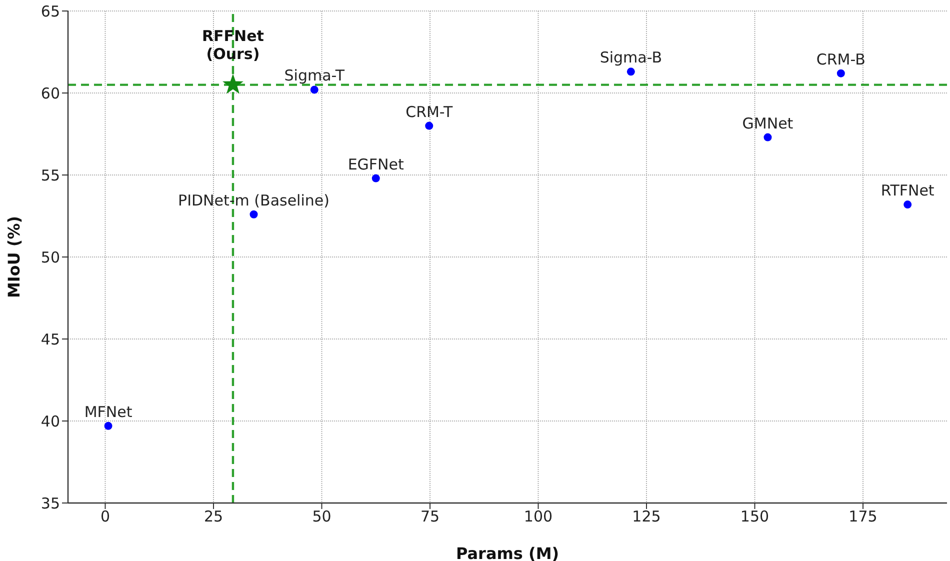  I want to click on x-axis-title: Params (M), so click(508, 552).